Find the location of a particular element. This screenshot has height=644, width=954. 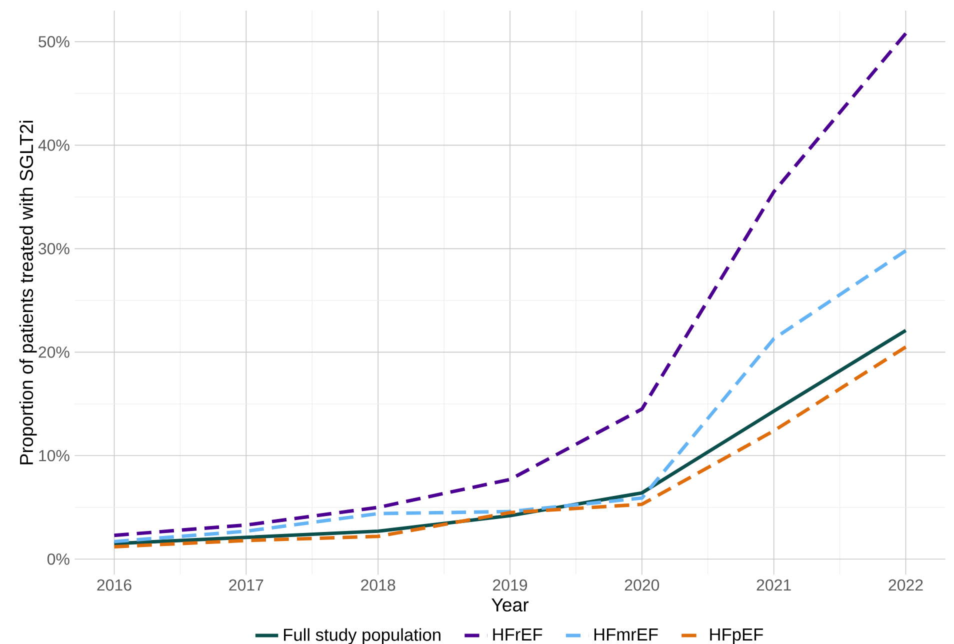

legend-label: HFpEF is located at coordinates (736, 636).